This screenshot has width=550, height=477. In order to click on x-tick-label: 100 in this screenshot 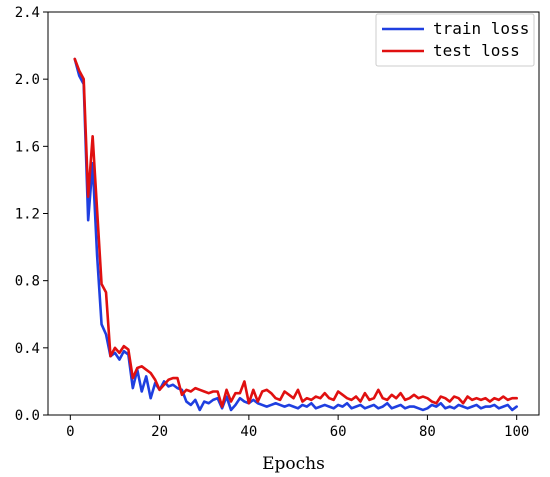, I will do `click(516, 432)`.